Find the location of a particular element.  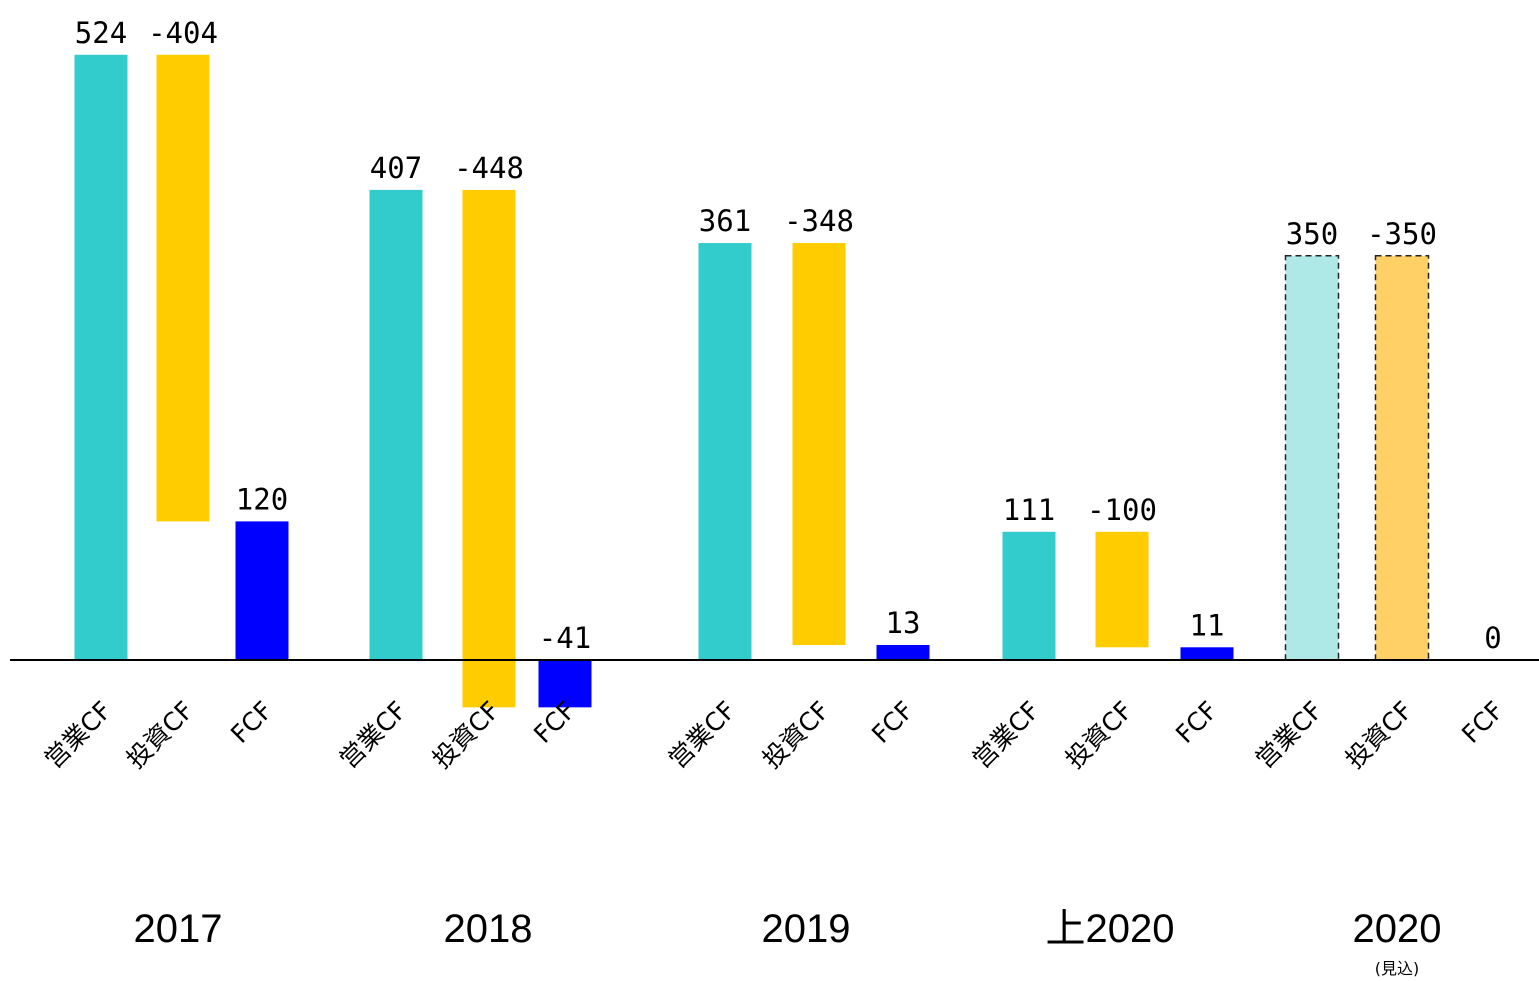

value-label: -350 is located at coordinates (1402, 234).